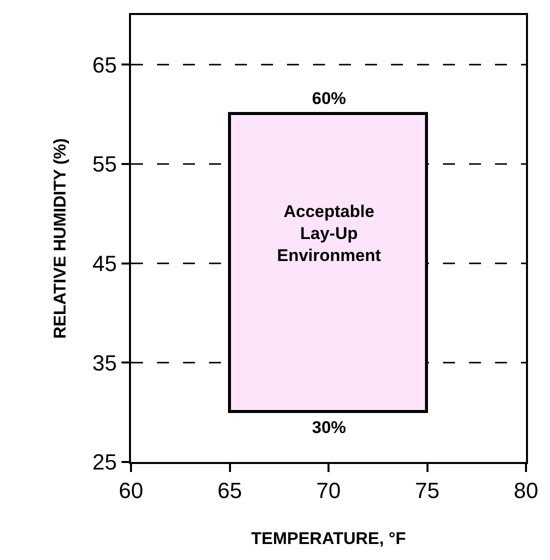 The image size is (550, 560). What do you see at coordinates (131, 491) in the screenshot?
I see `x-tick-label: 60` at bounding box center [131, 491].